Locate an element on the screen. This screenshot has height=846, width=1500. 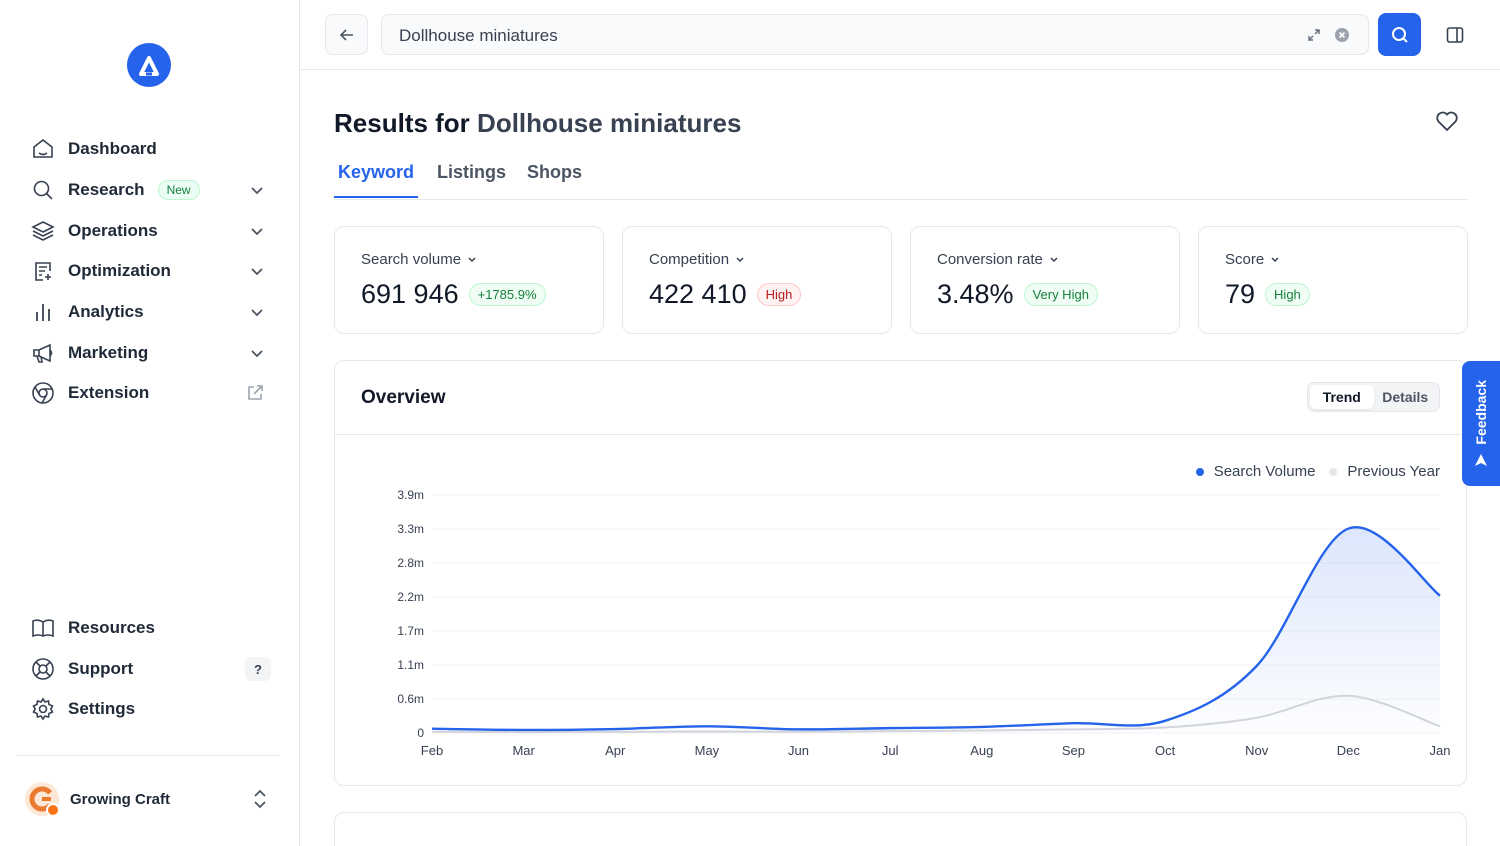
legend-dot-search-volume is located at coordinates (1199, 471).